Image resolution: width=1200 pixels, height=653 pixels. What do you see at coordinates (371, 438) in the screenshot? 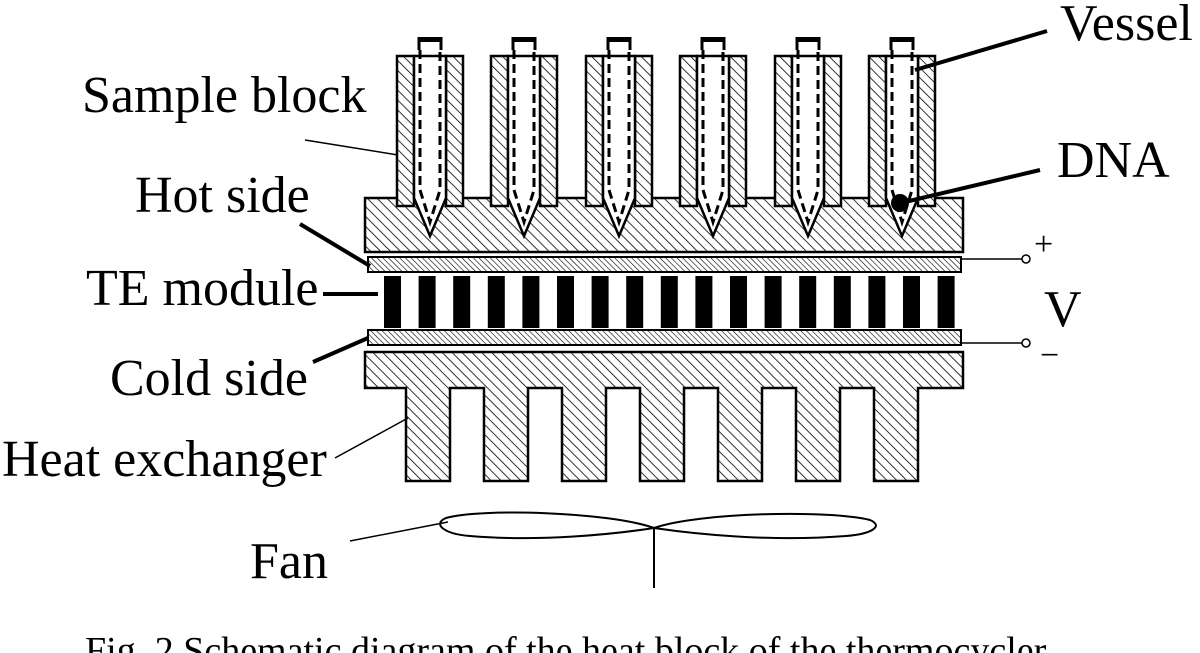
I see `heat-exchanger-leader` at bounding box center [371, 438].